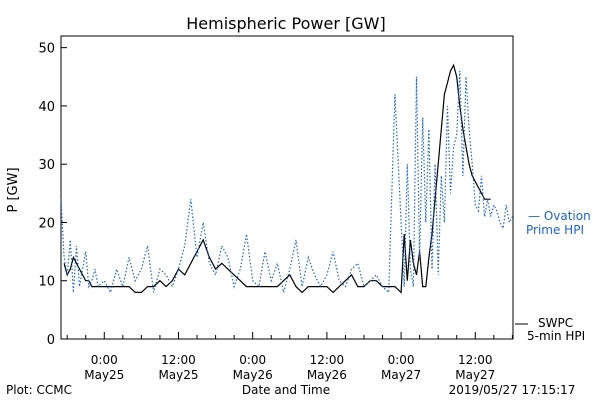  Describe the element at coordinates (556, 336) in the screenshot. I see `legend-swpc-line2: 5-min HPI` at that location.